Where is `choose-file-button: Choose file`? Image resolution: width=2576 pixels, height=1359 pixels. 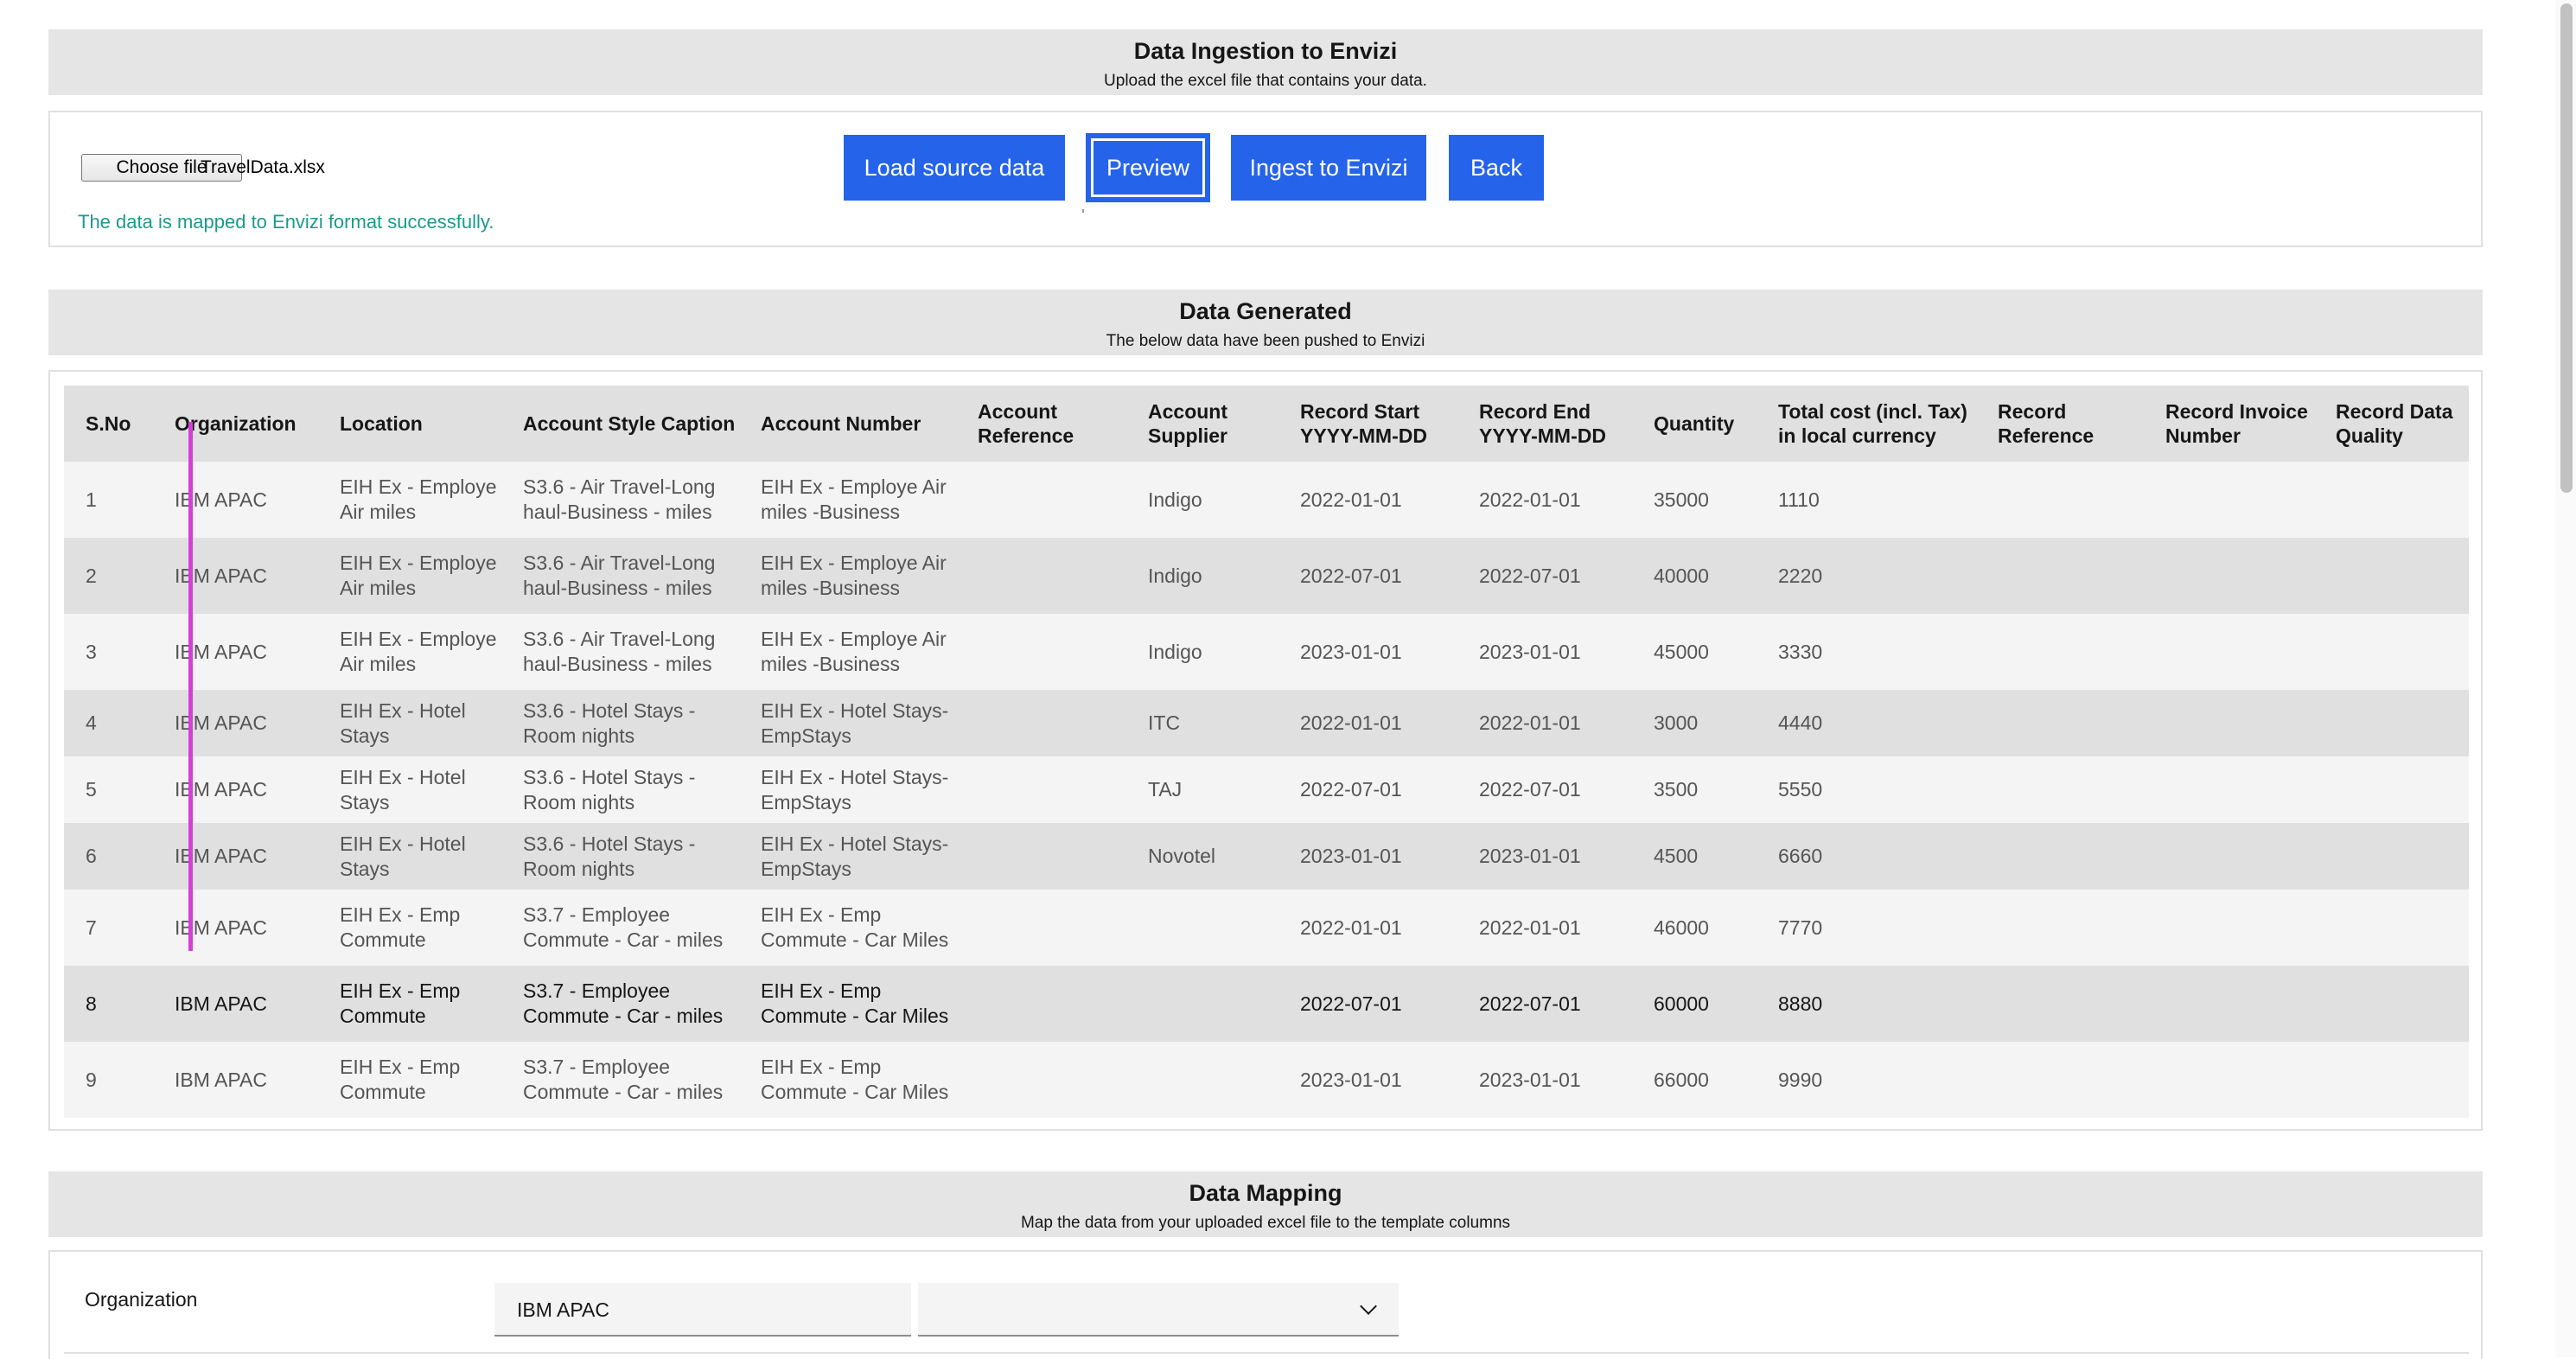
choose-file-button: Choose file is located at coordinates (161, 168).